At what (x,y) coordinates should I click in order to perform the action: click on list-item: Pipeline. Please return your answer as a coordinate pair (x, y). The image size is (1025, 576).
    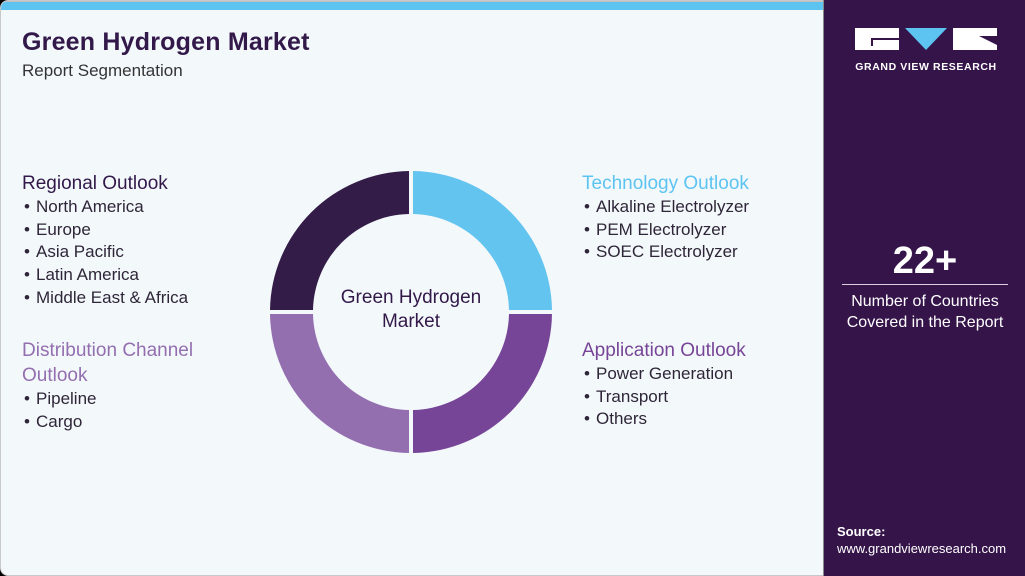
    Looking at the image, I should click on (107, 399).